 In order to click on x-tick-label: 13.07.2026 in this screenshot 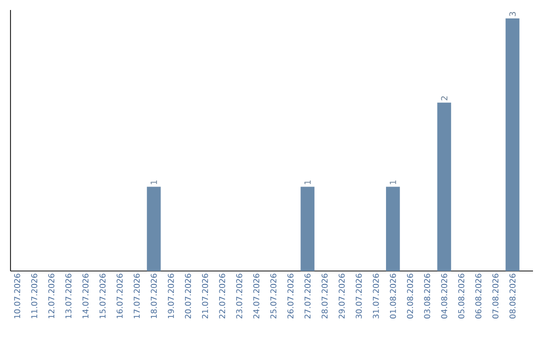, I will do `click(68, 296)`.